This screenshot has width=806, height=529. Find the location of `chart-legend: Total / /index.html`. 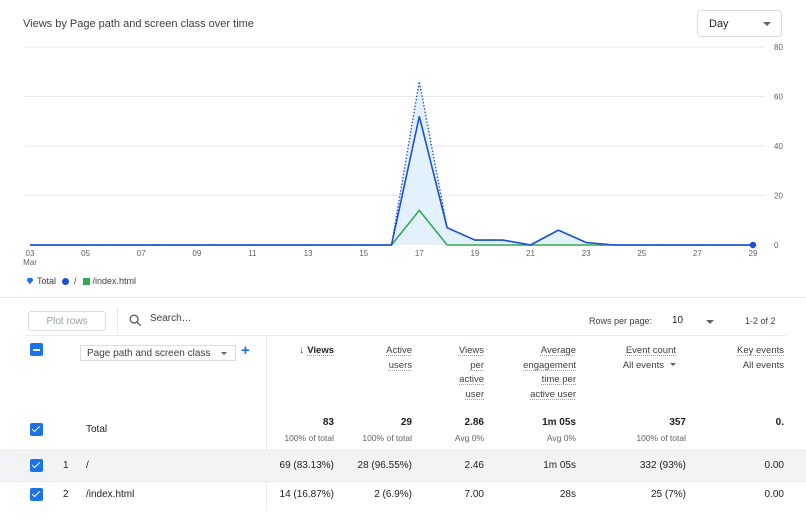

chart-legend: Total / /index.html is located at coordinates (84, 281).